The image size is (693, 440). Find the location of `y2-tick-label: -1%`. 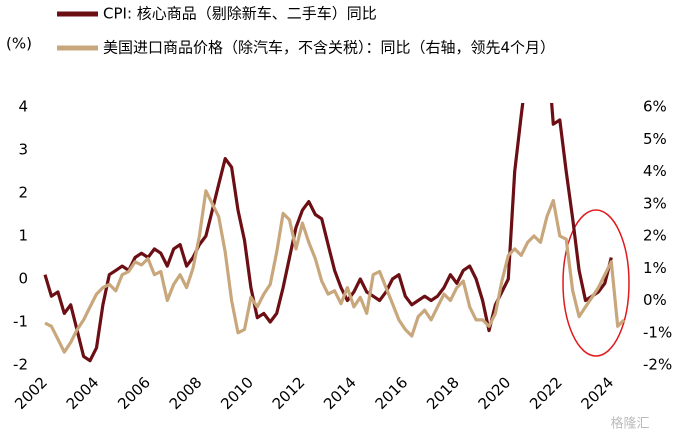

y2-tick-label: -1% is located at coordinates (657, 332).